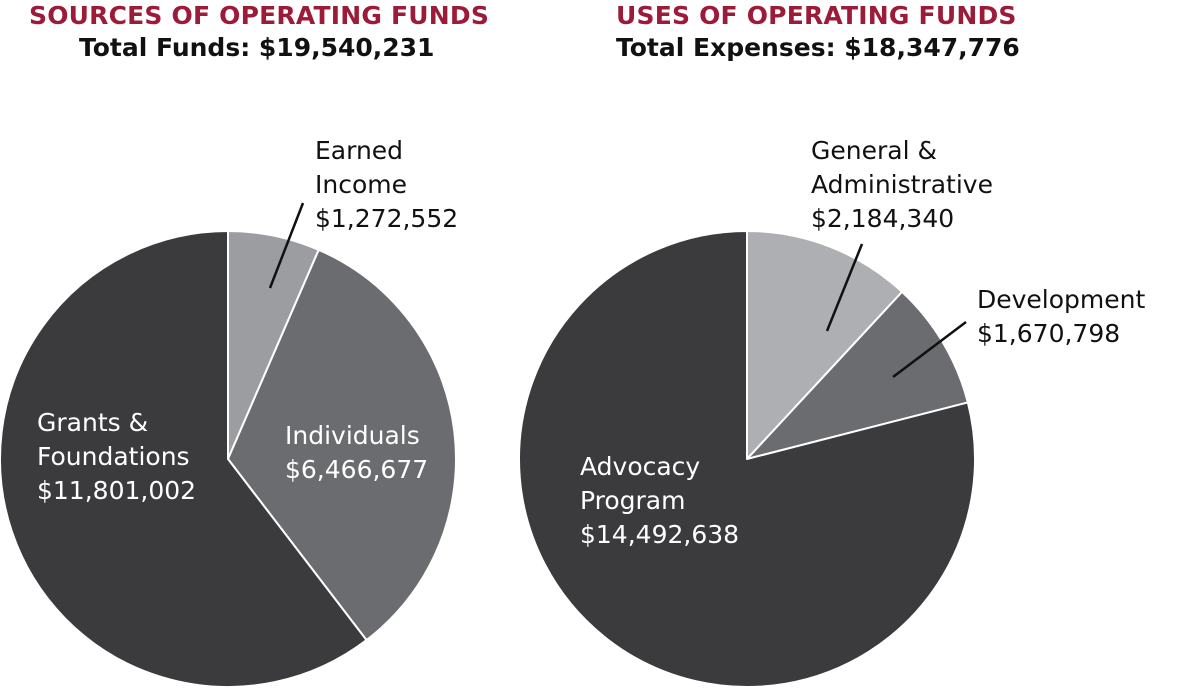 The width and height of the screenshot is (1200, 688). What do you see at coordinates (818, 47) in the screenshot?
I see `uses-total: Total Expenses: $18,347,776` at bounding box center [818, 47].